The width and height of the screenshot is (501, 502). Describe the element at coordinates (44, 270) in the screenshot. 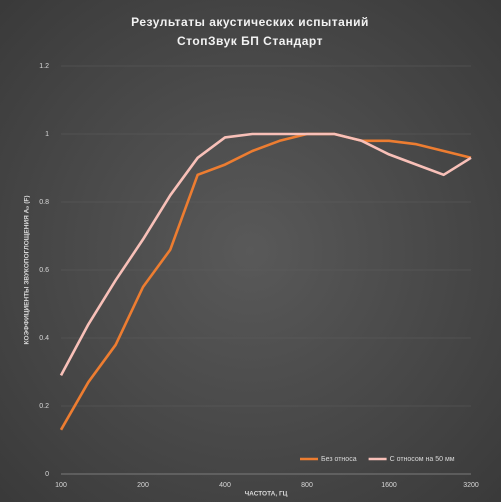

I see `y-tick-label: 0.6` at that location.